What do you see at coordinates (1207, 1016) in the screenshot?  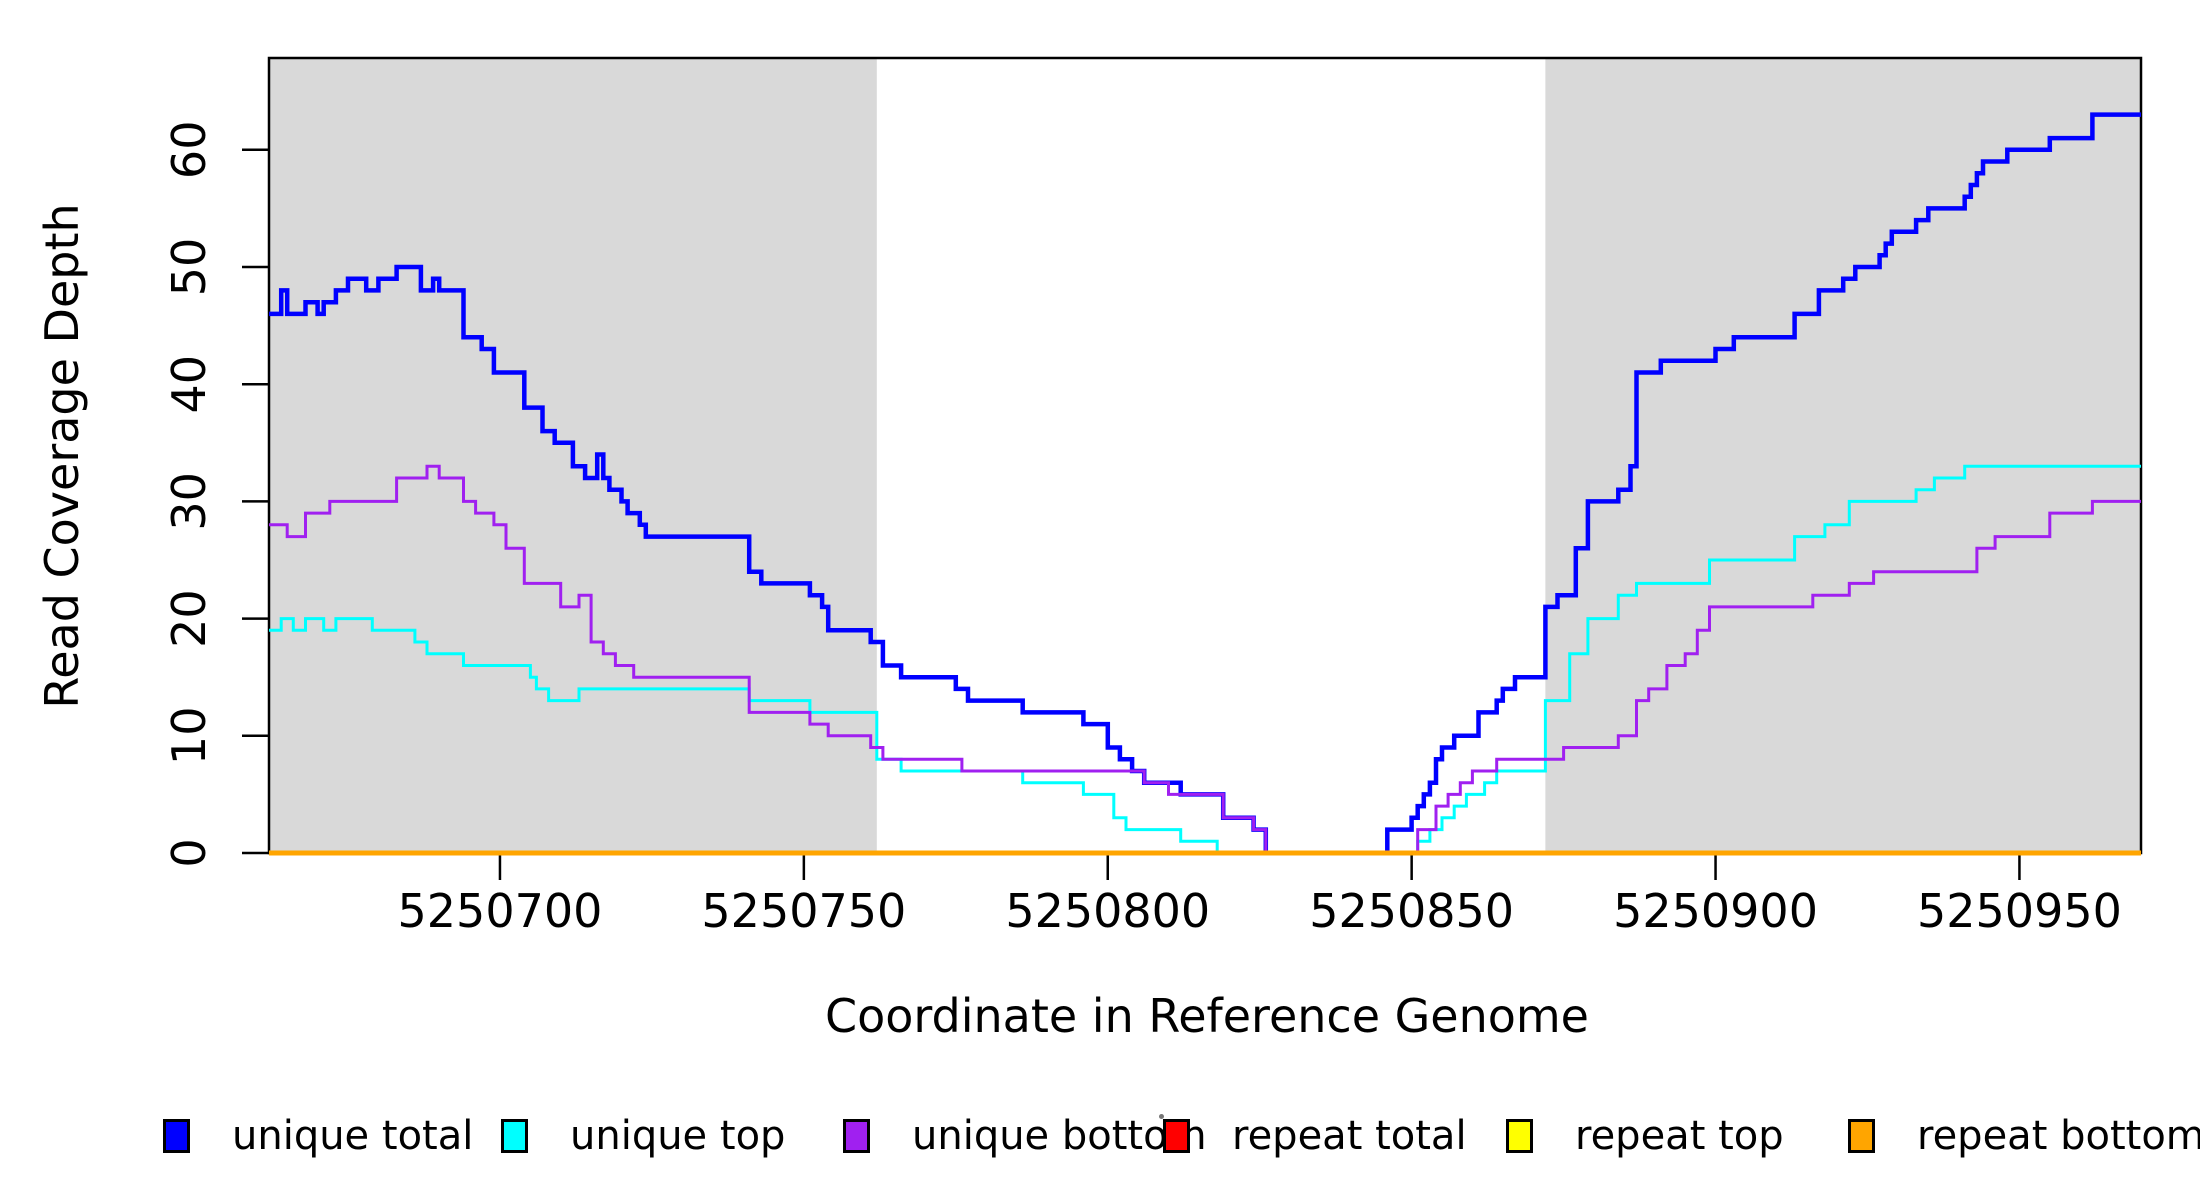 I see `x-axis-title: Coordinate in Reference Genome` at bounding box center [1207, 1016].